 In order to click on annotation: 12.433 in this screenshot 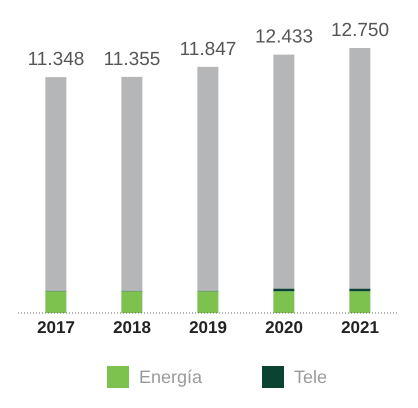, I will do `click(284, 37)`.